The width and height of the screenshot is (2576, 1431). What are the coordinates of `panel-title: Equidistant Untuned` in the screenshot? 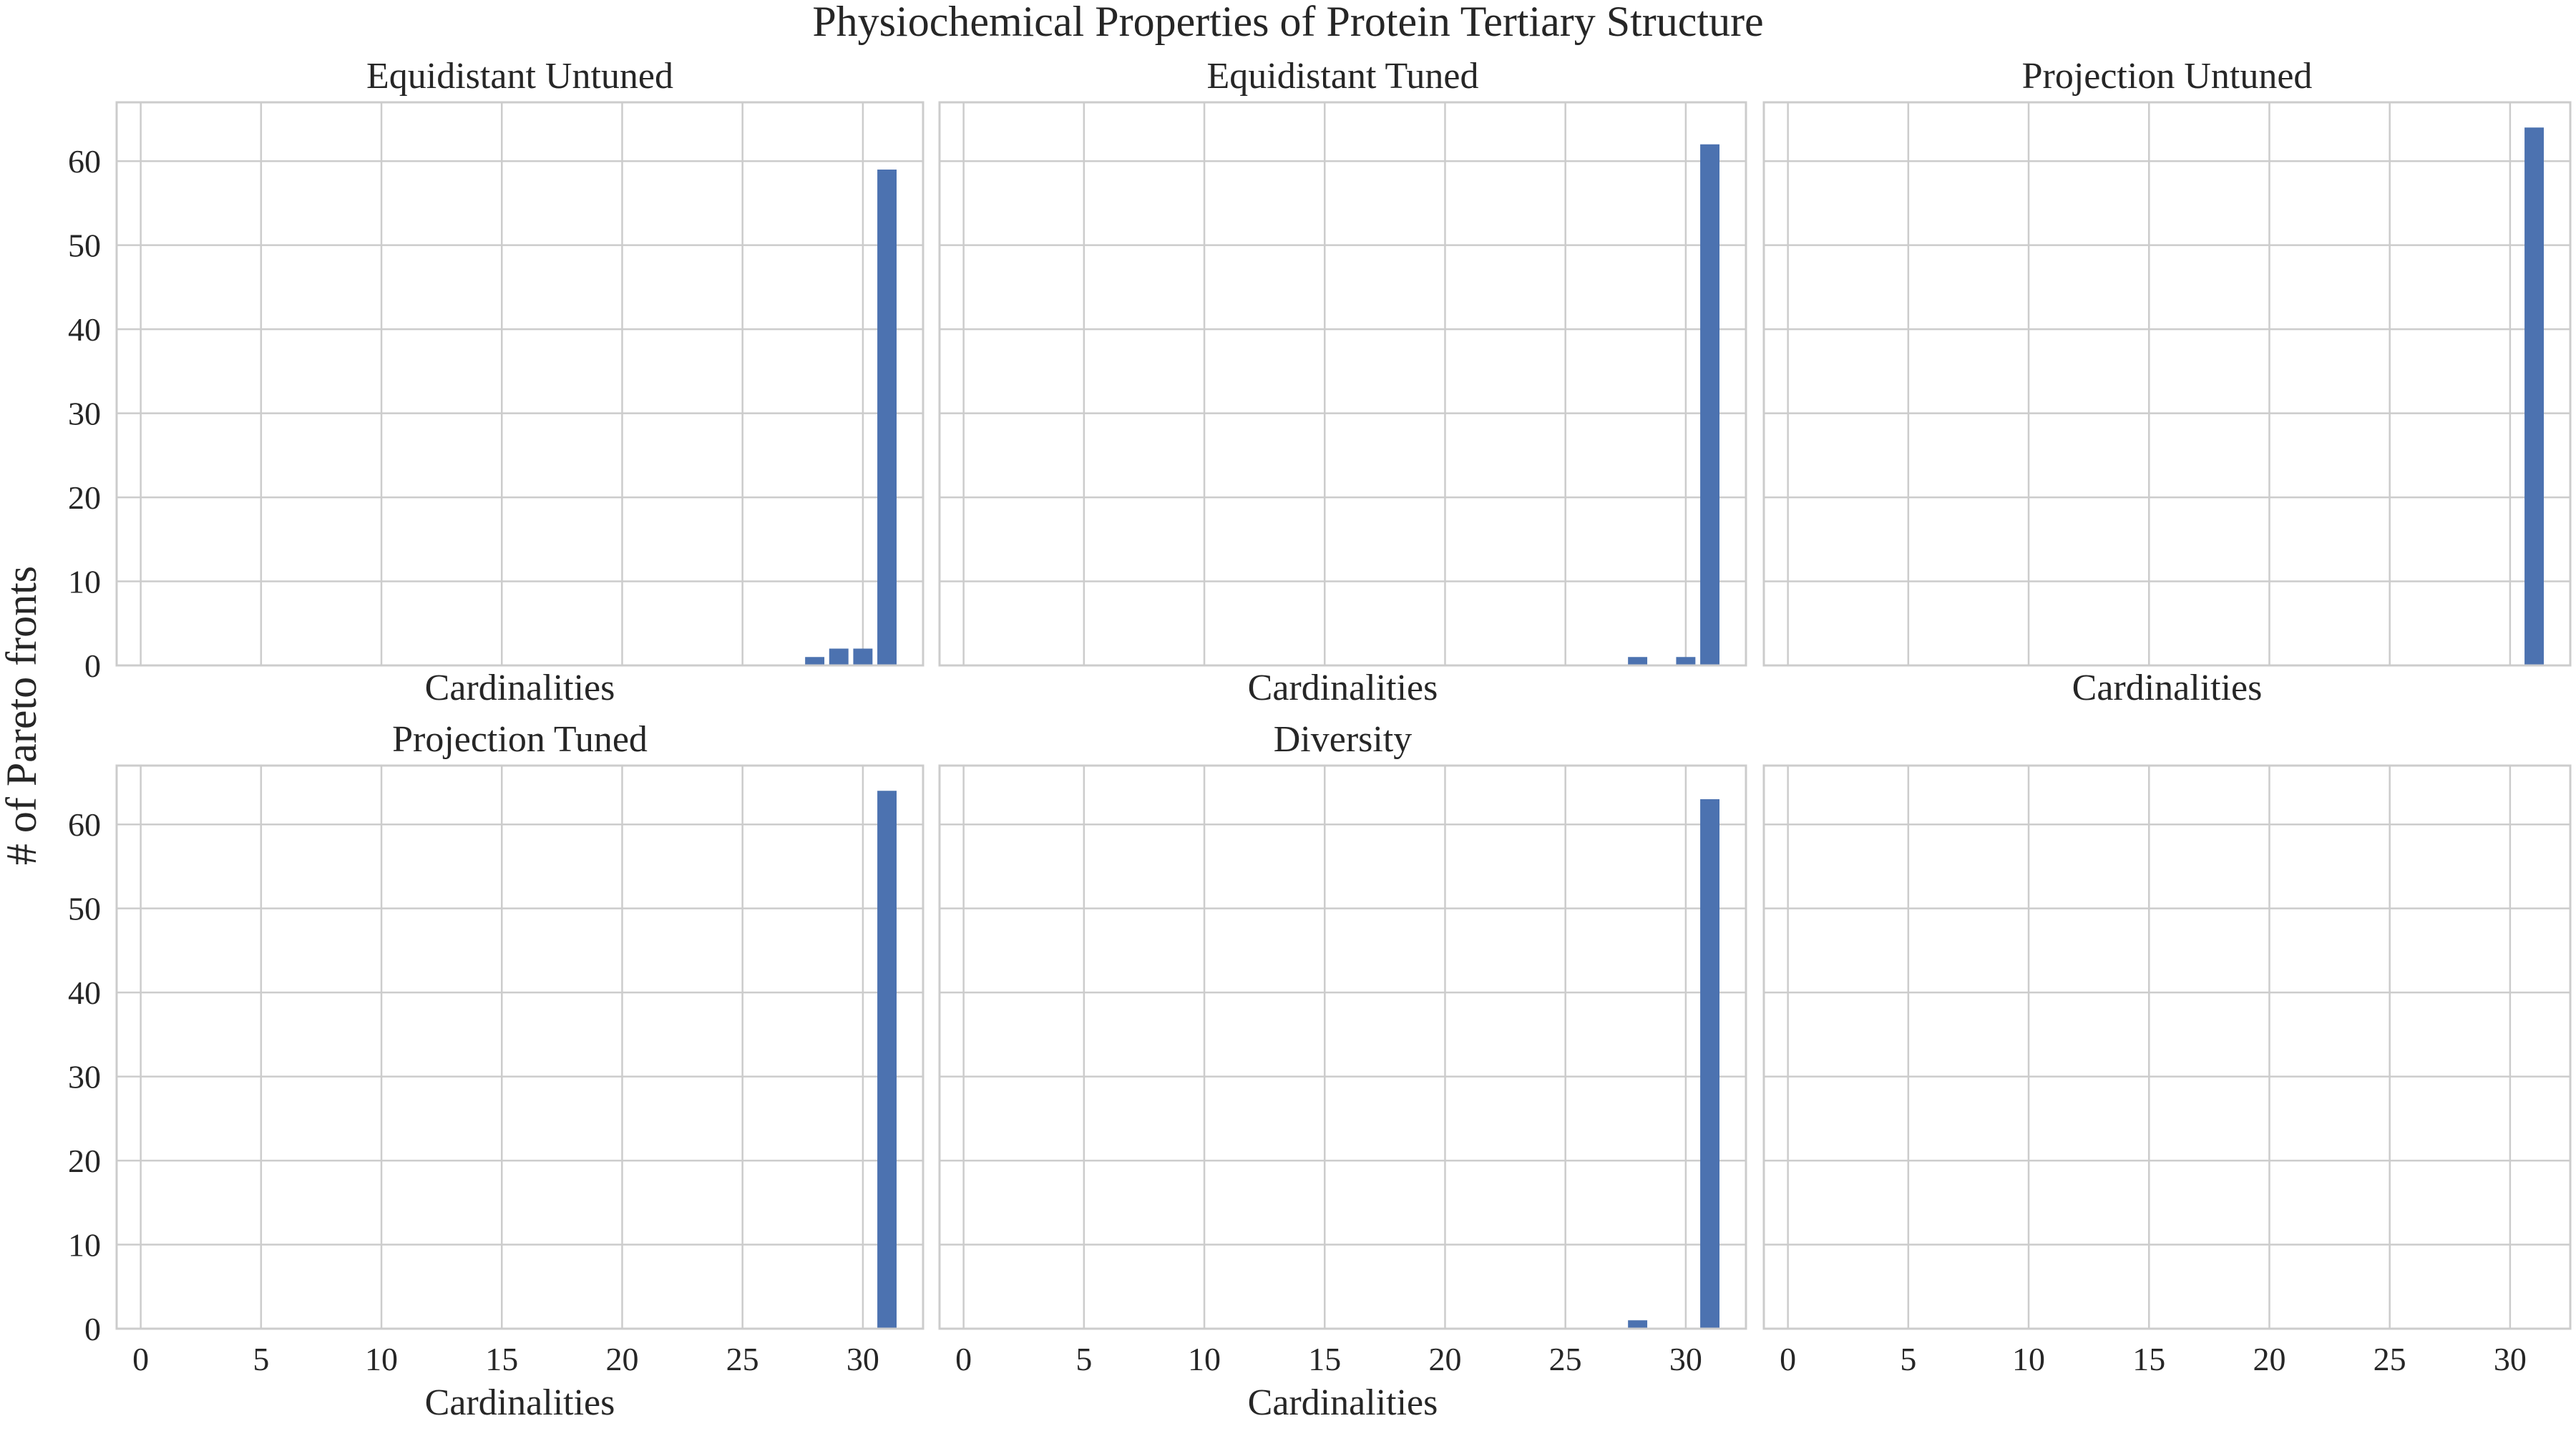 It's located at (519, 76).